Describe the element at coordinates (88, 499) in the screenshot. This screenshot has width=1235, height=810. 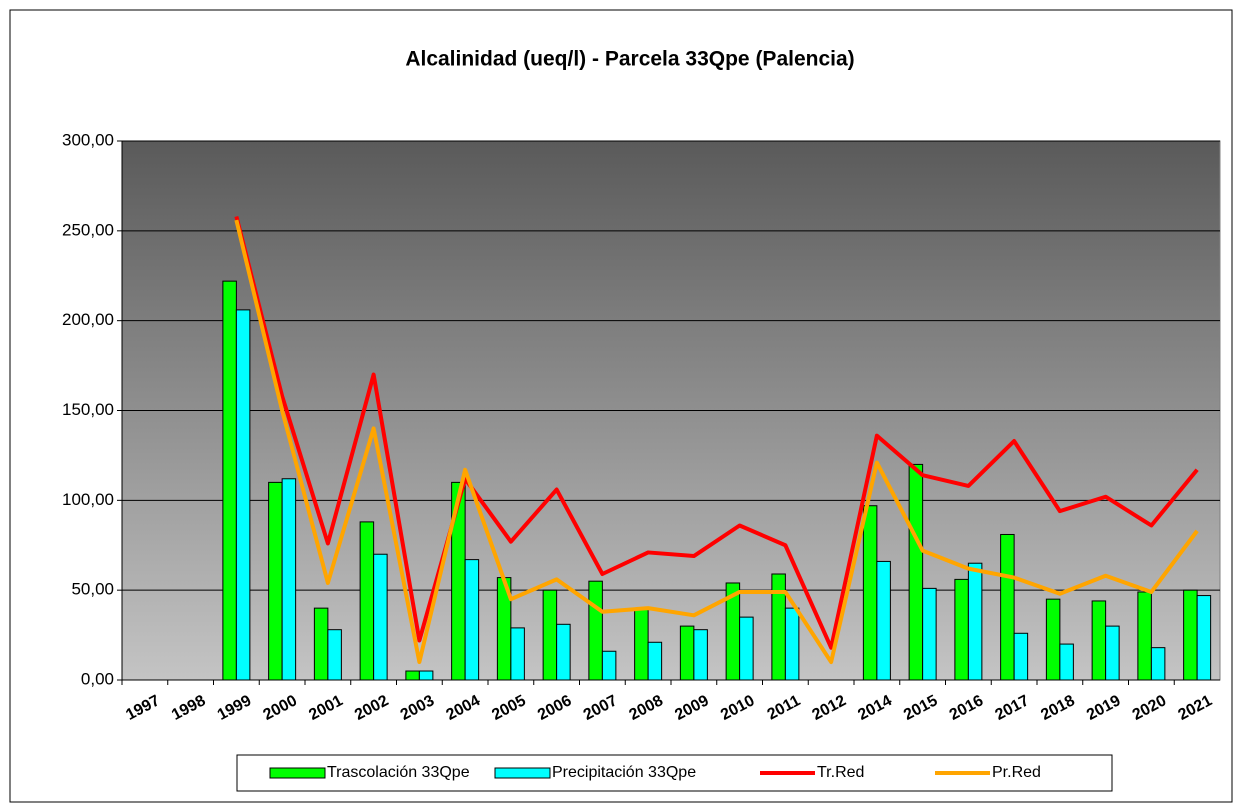
I see `y-tick-label: 100,00` at that location.